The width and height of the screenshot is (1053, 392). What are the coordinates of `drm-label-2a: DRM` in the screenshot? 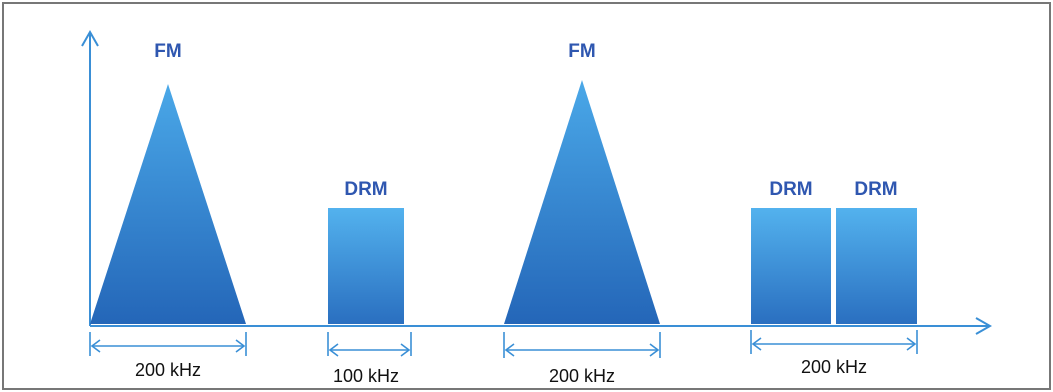 It's located at (790, 189).